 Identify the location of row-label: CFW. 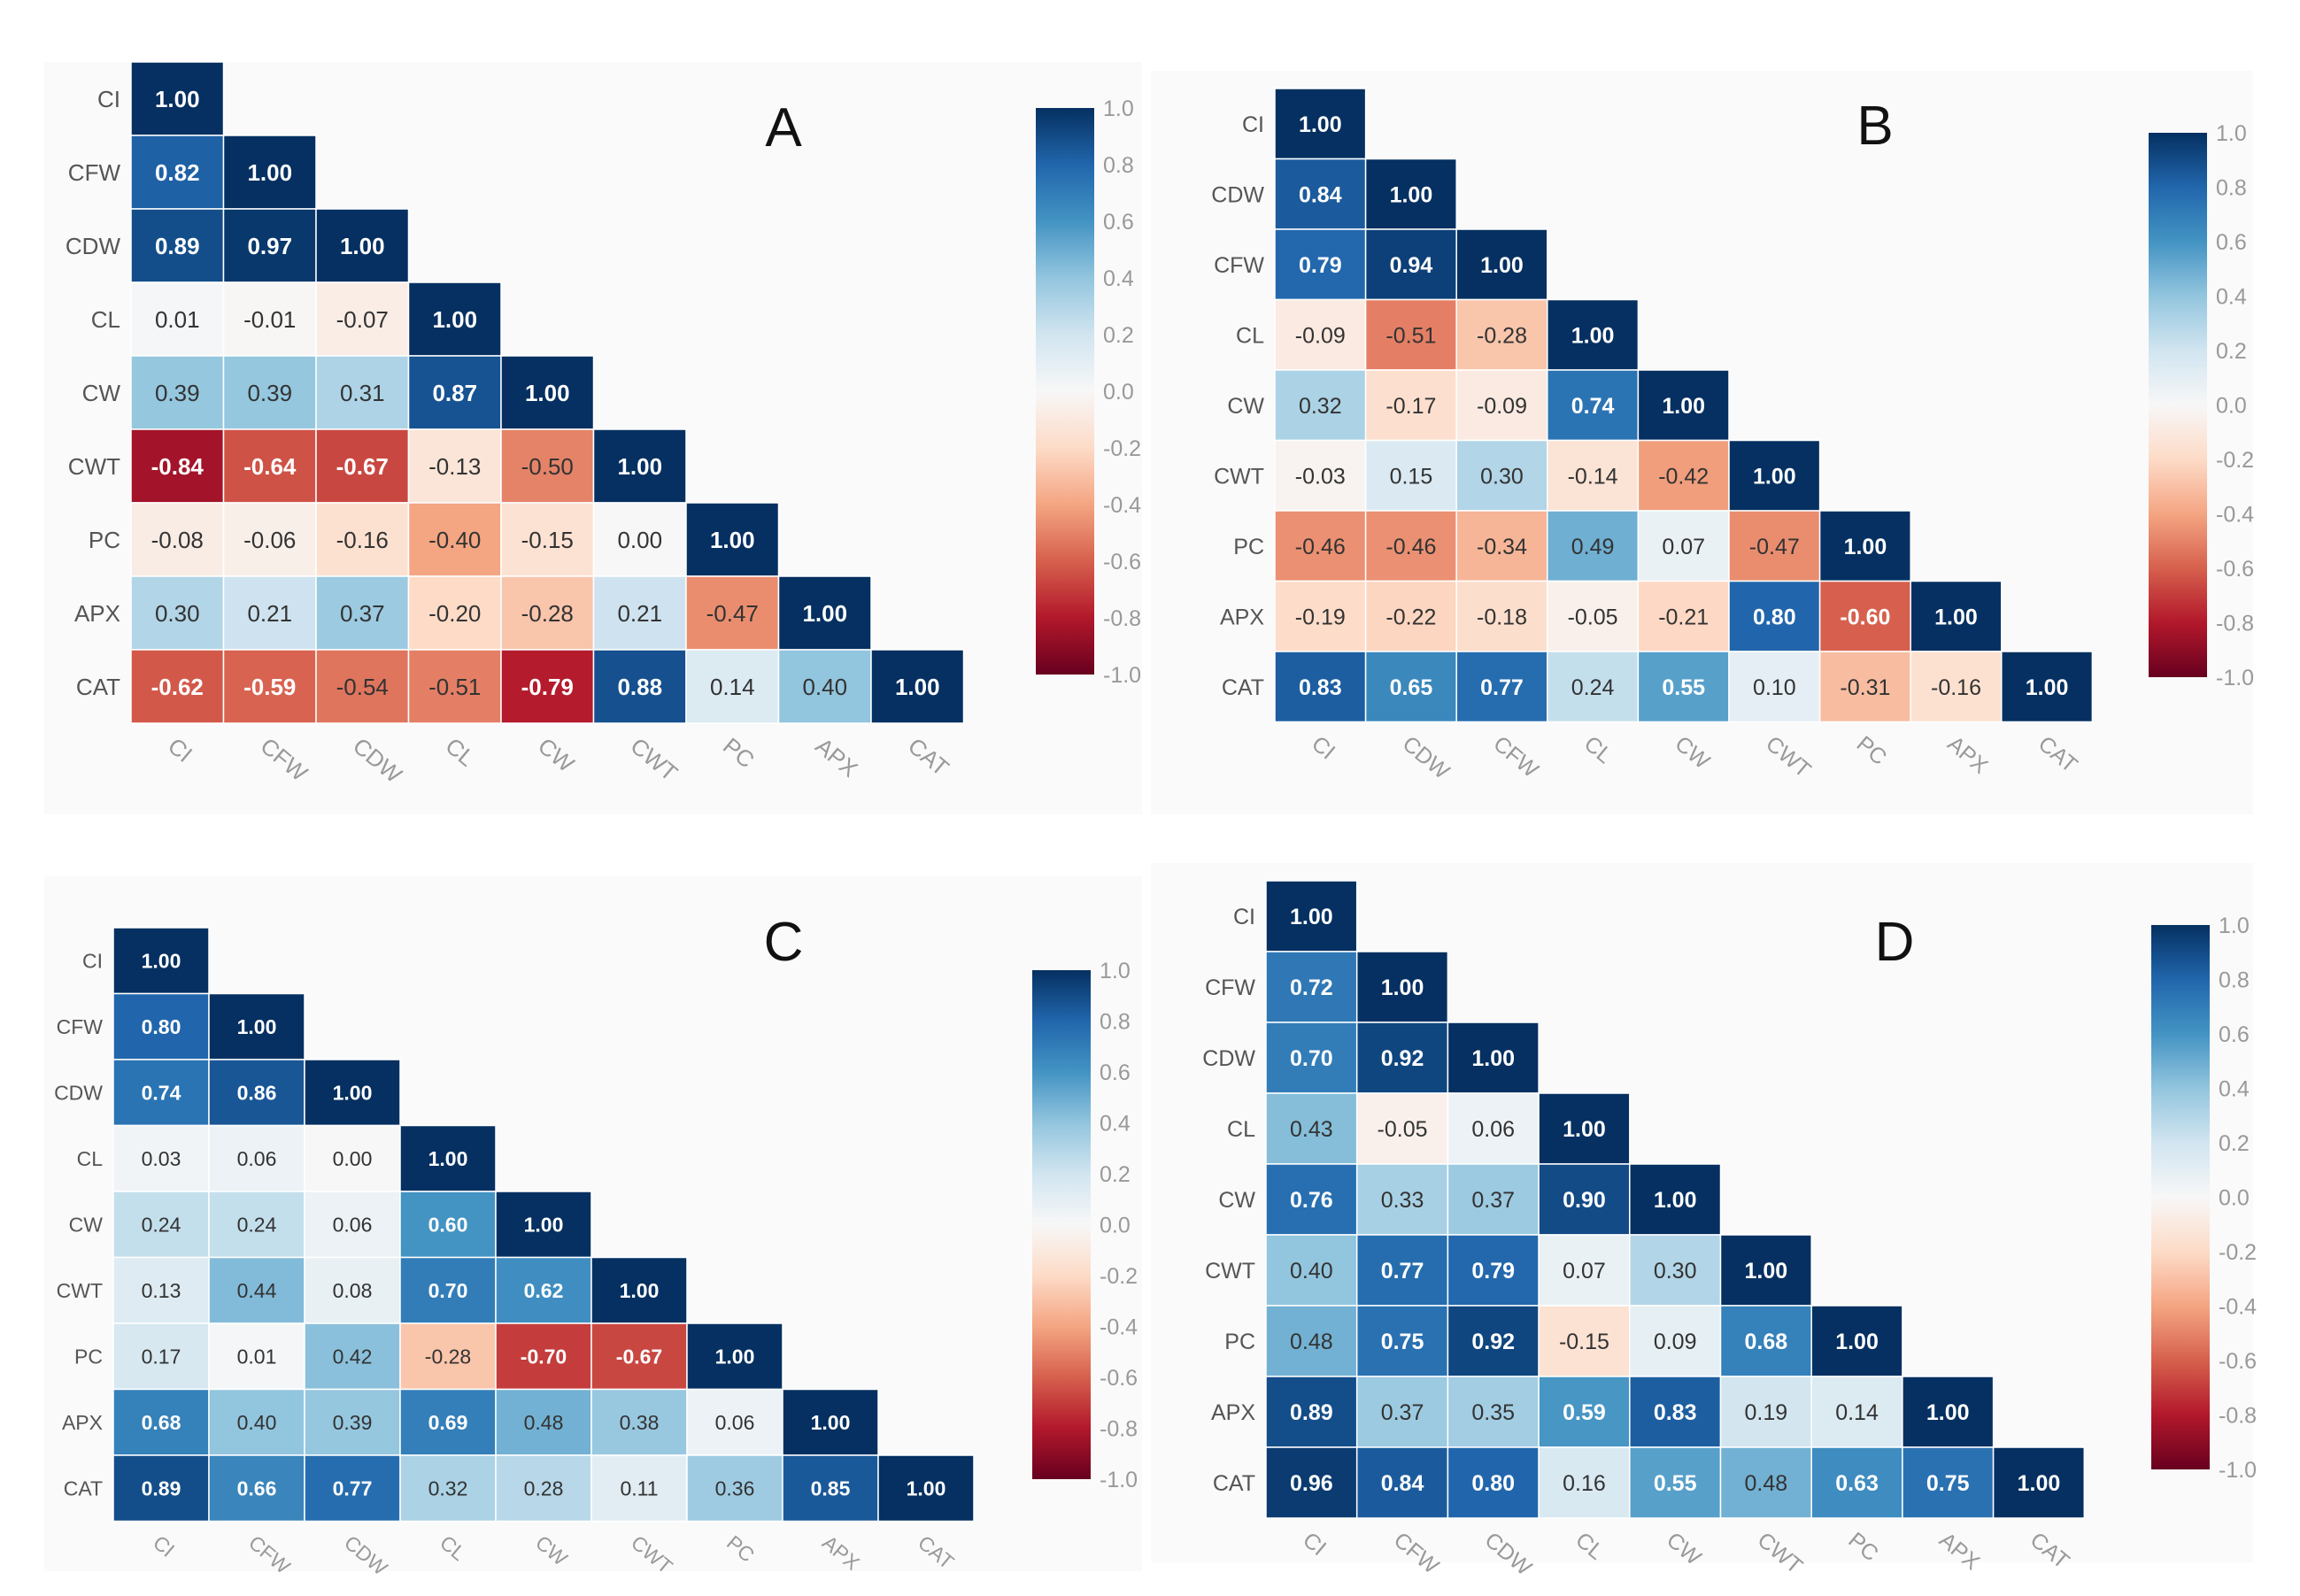
(1239, 265).